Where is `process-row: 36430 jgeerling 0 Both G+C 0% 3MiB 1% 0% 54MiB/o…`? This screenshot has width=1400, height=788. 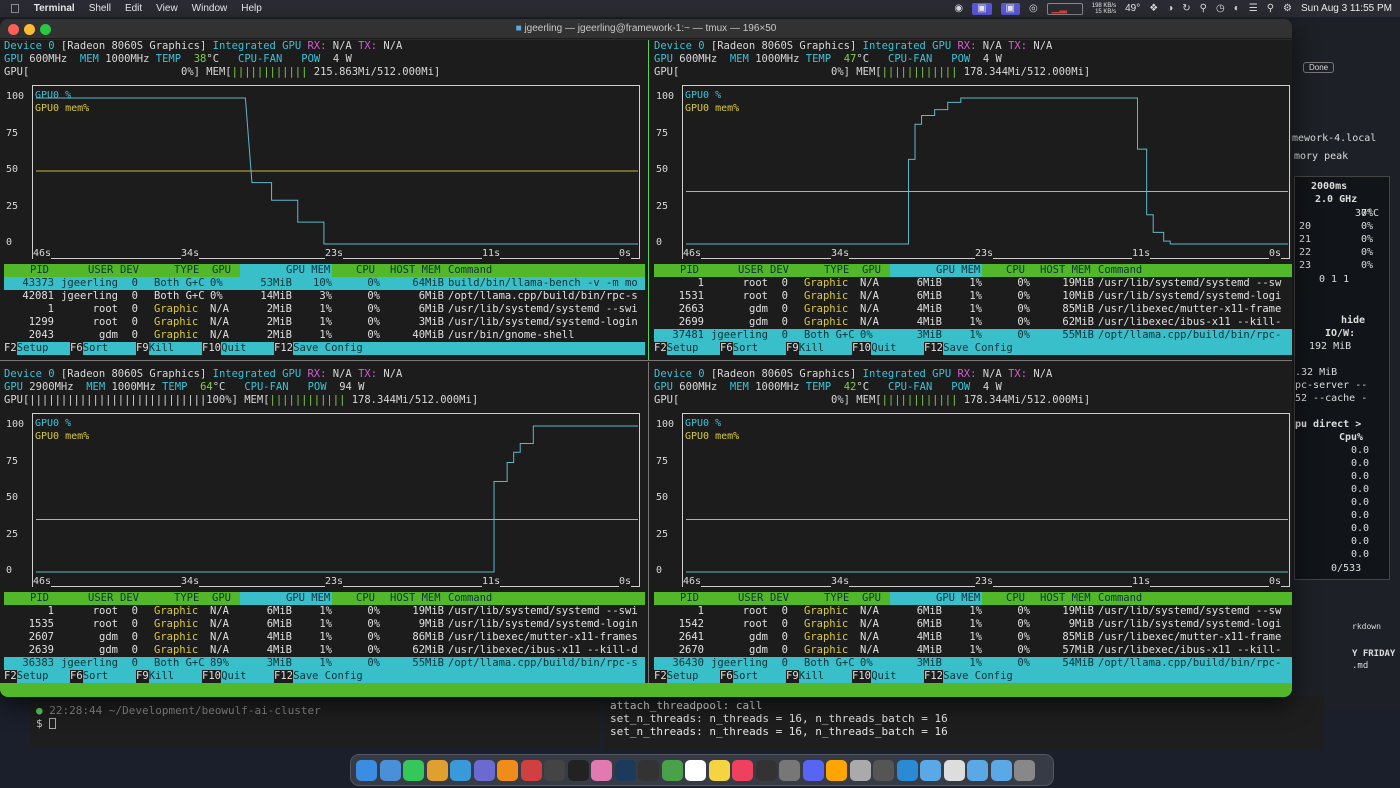 process-row: 36430 jgeerling 0 Both G+C 0% 3MiB 1% 0% 54MiB/o… is located at coordinates (973, 663).